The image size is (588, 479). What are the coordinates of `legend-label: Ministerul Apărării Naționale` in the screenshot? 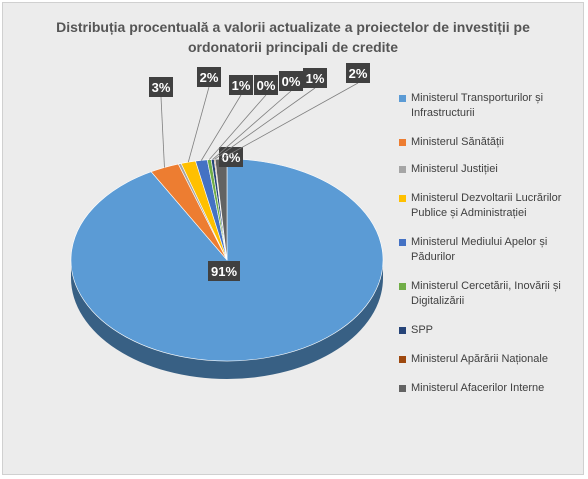 It's located at (479, 359).